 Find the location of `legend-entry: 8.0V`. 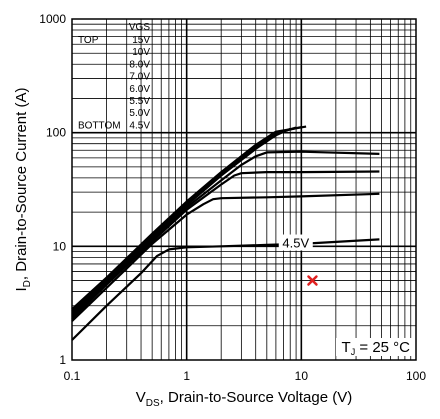

legend-entry: 8.0V is located at coordinates (139, 64).